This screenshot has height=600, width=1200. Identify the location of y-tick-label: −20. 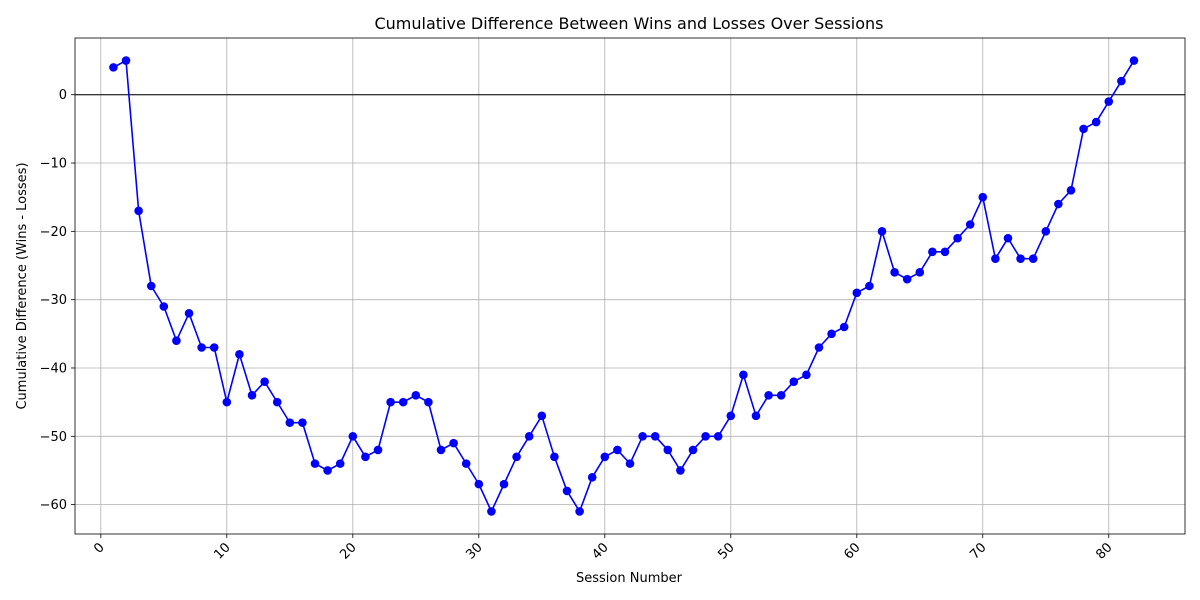
(53, 232).